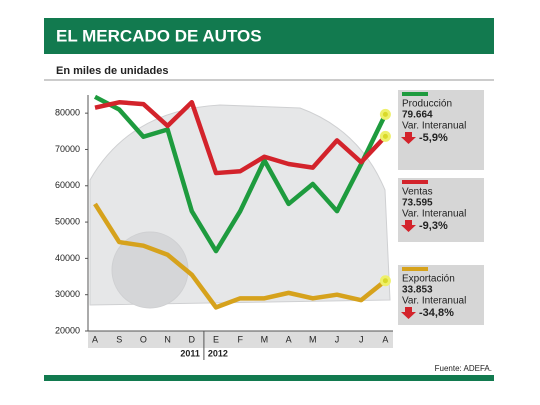 This screenshot has width=540, height=405. I want to click on y-tick-label: 40000, so click(67, 258).